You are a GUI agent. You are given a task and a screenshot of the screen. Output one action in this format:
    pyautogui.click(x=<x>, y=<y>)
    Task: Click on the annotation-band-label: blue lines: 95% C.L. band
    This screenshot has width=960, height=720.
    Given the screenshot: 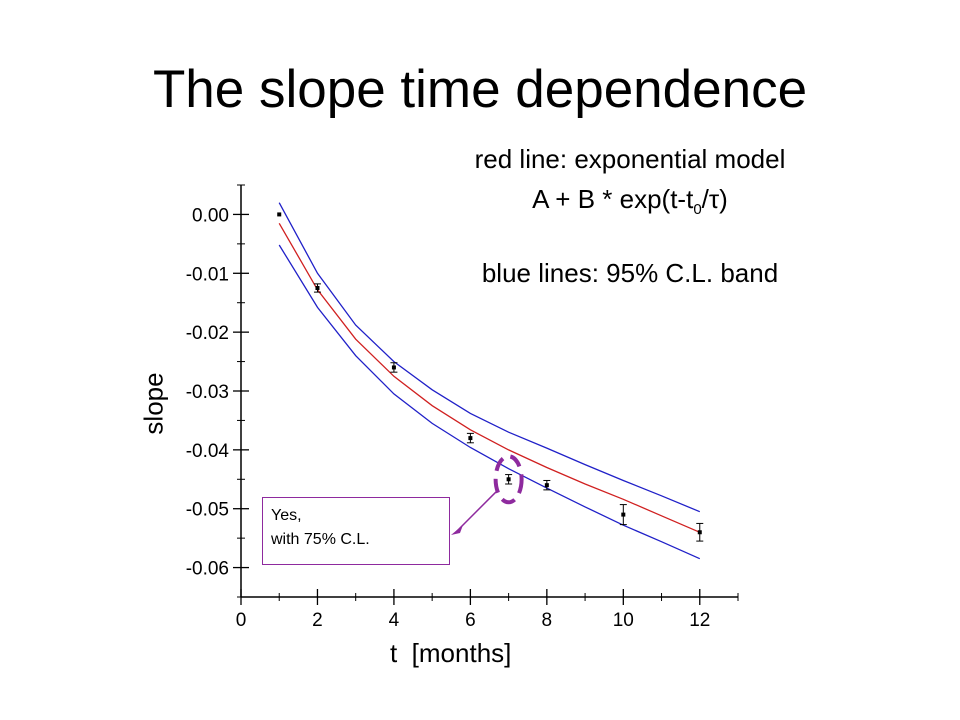 What is the action you would take?
    pyautogui.click(x=630, y=273)
    